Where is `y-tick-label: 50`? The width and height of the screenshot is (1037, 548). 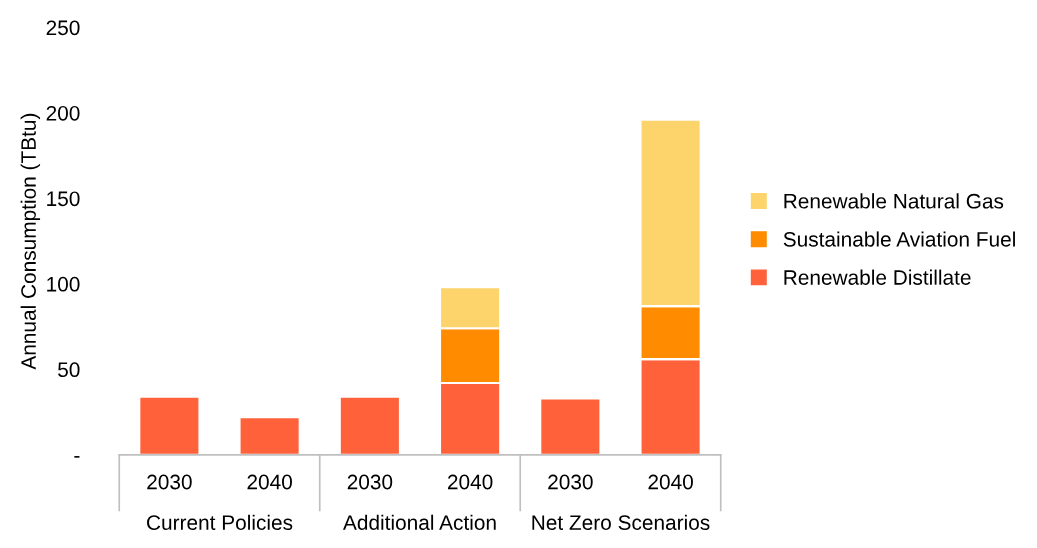 y-tick-label: 50 is located at coordinates (69, 370).